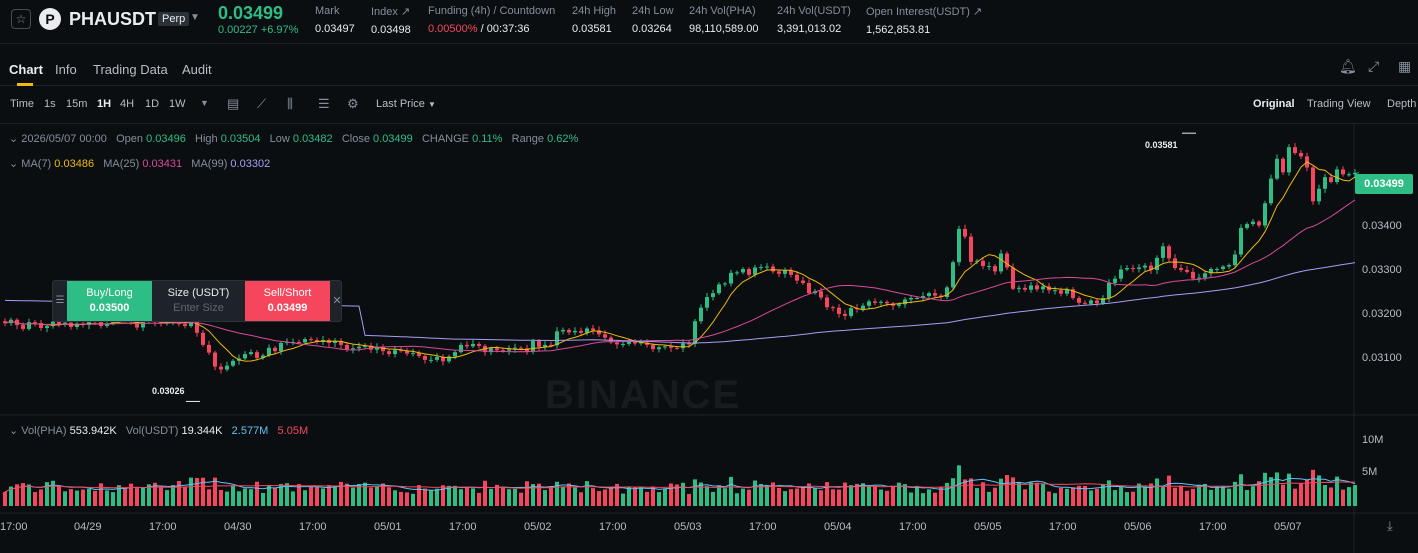 This screenshot has width=1418, height=553. I want to click on interval-4h: 4H, so click(127, 104).